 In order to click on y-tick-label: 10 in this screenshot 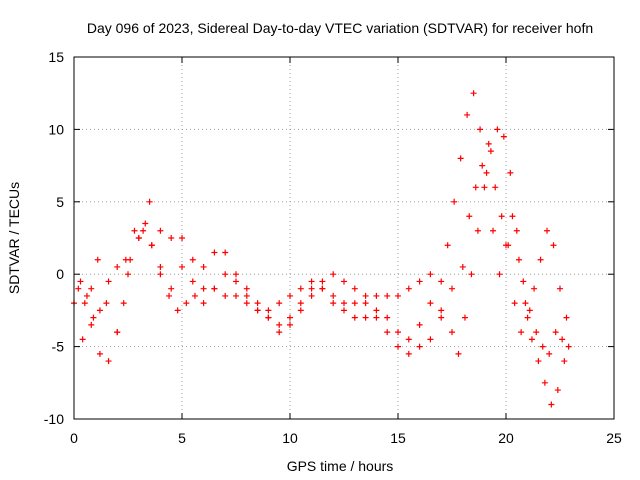, I will do `click(56, 129)`.